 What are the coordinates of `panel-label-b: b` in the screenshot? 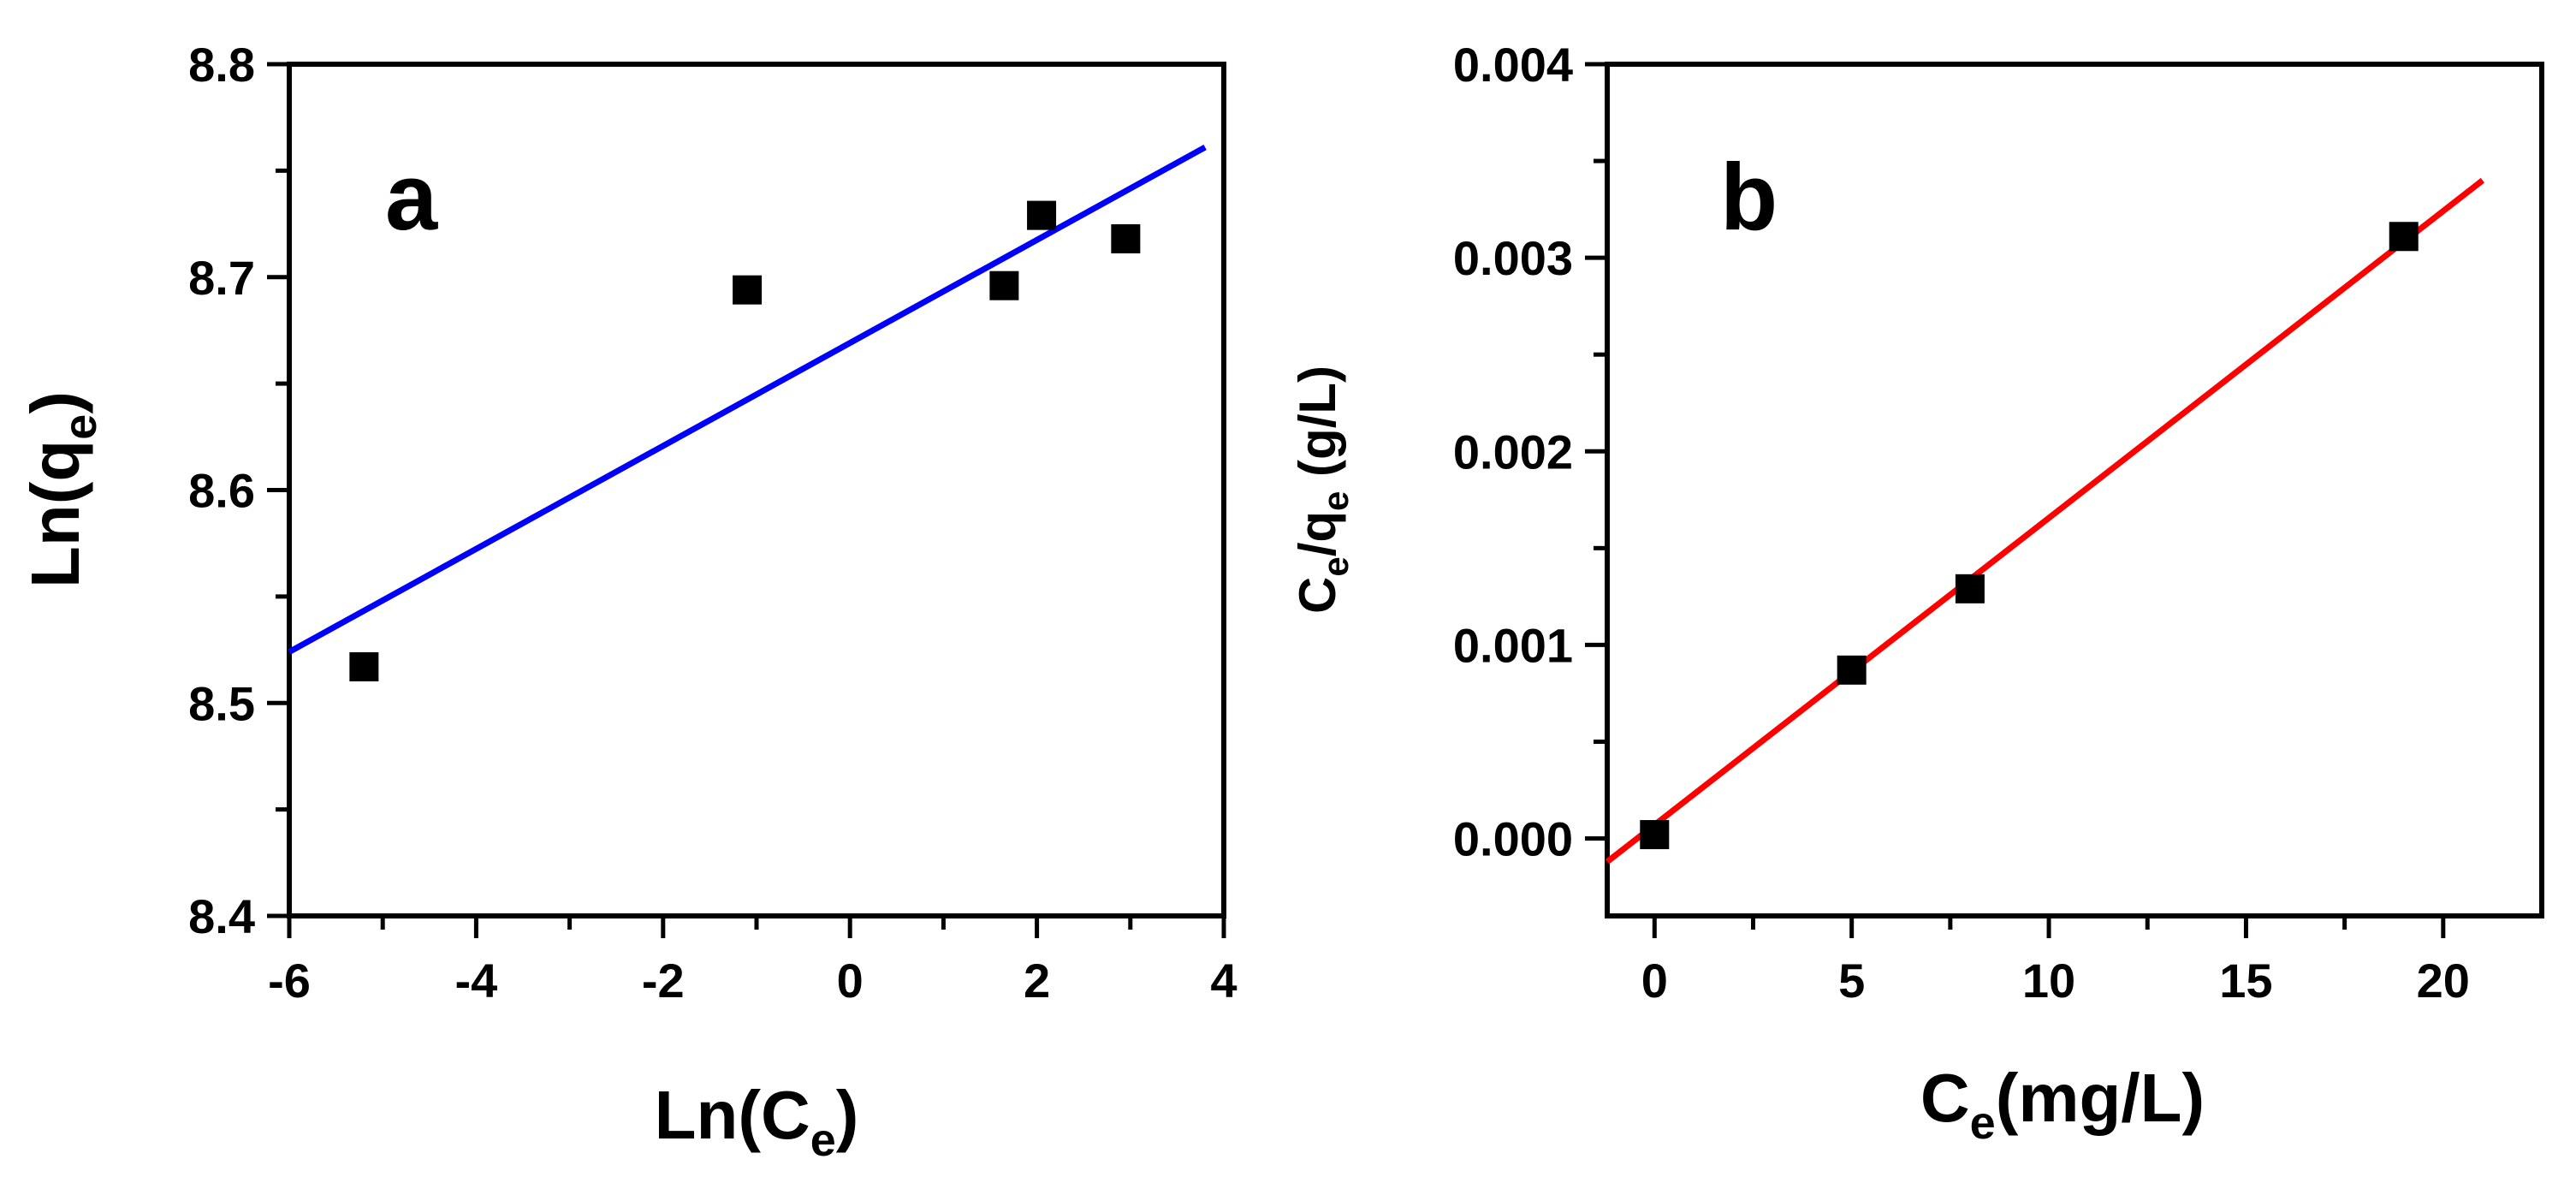 It's located at (1749, 197).